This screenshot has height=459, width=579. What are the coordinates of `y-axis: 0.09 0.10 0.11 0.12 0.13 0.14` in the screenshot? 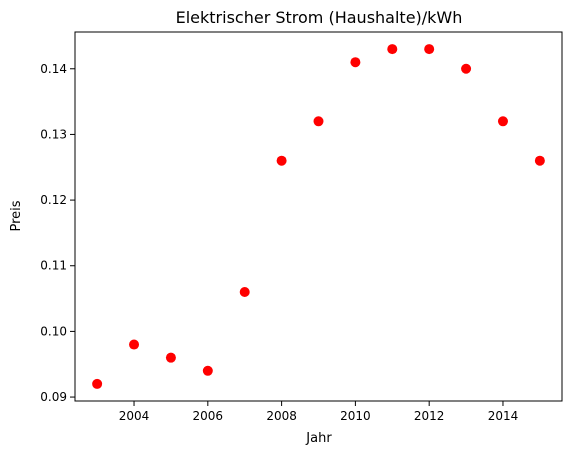 It's located at (57, 233).